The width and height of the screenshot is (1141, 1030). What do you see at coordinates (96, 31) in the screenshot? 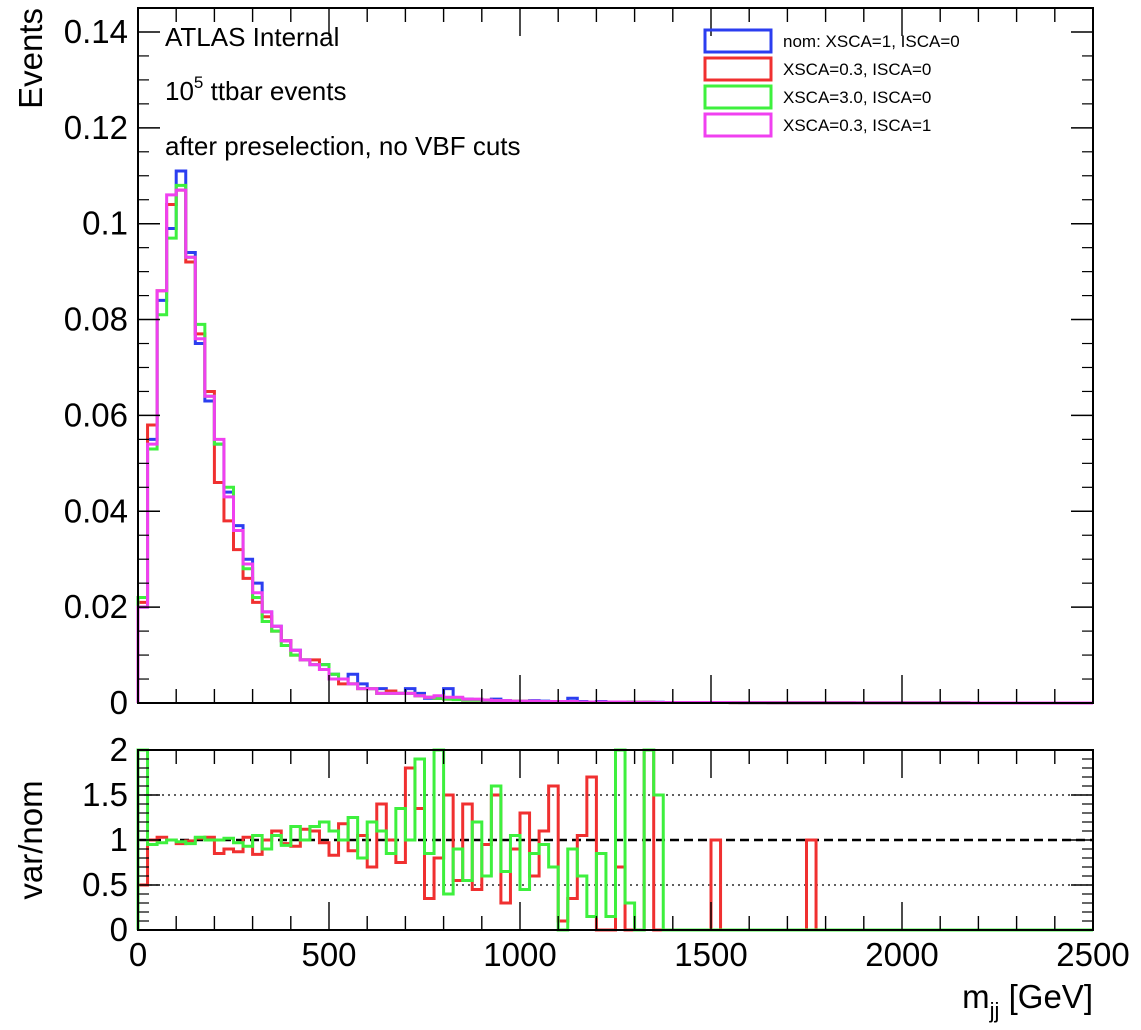
I see `main-y-tick-label: 0.14` at bounding box center [96, 31].